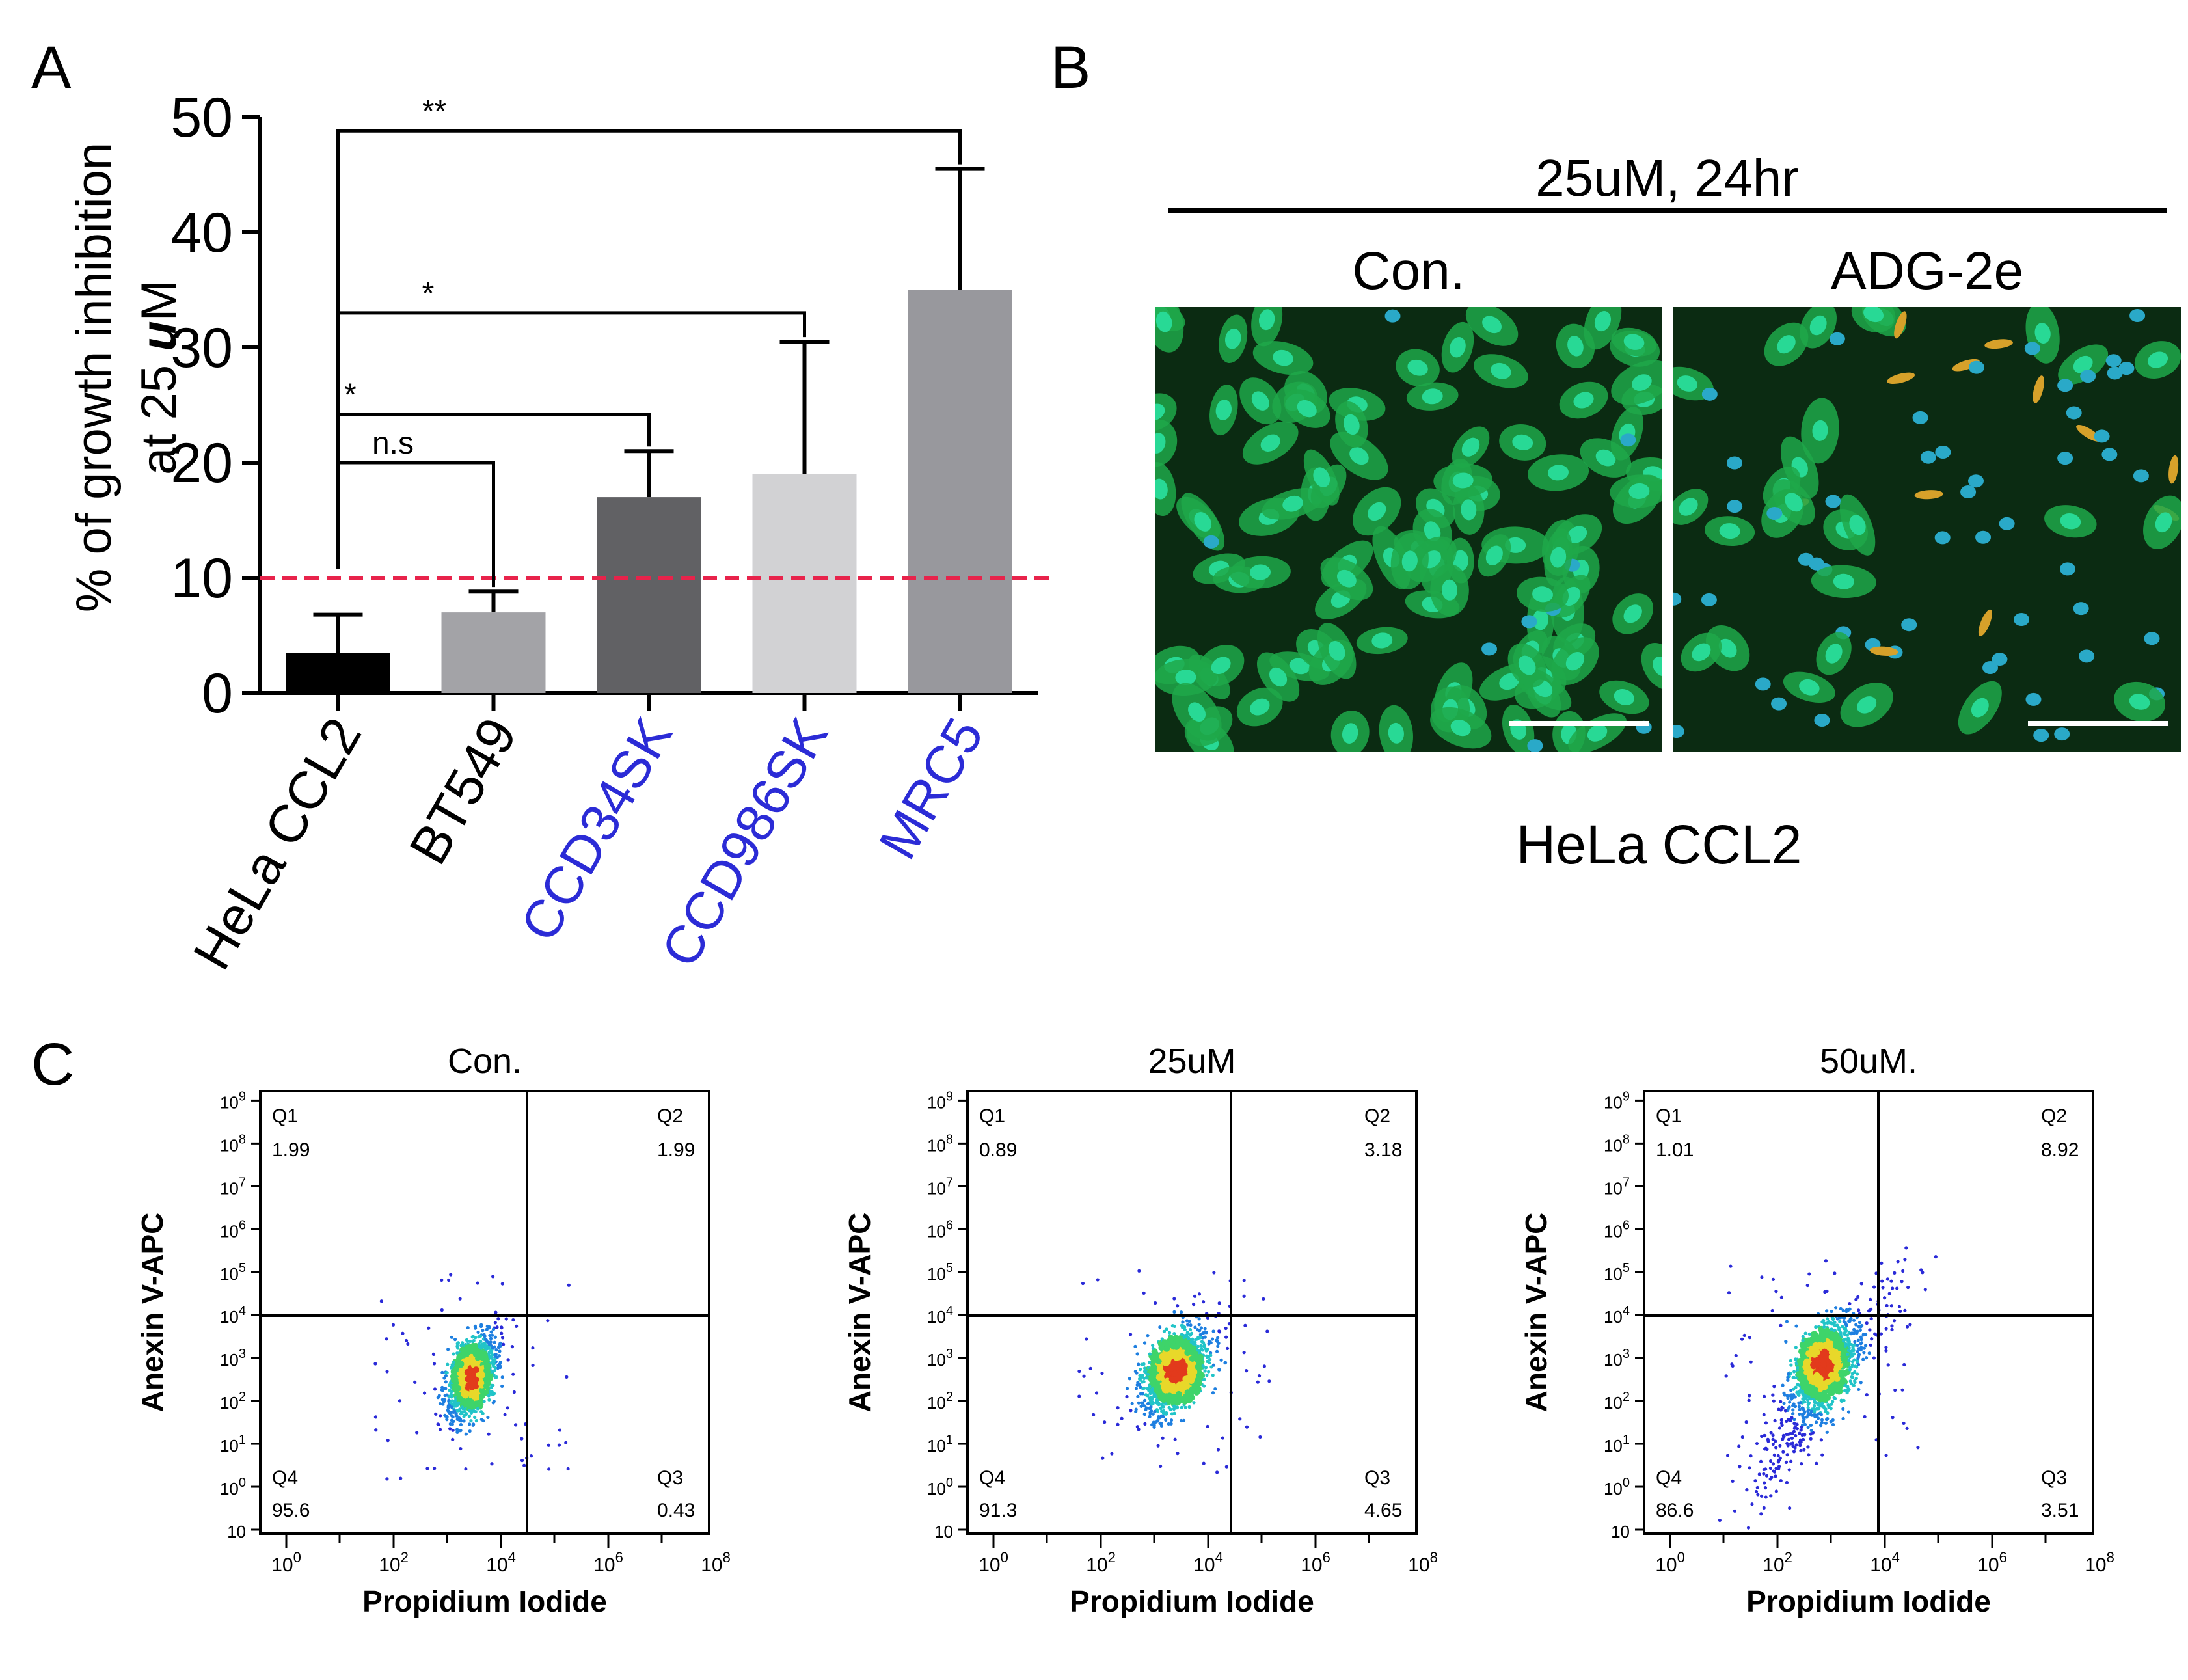 This screenshot has width=2188, height=1680. What do you see at coordinates (940, 1186) in the screenshot?
I see `y-tick-label: 10⁷` at bounding box center [940, 1186].